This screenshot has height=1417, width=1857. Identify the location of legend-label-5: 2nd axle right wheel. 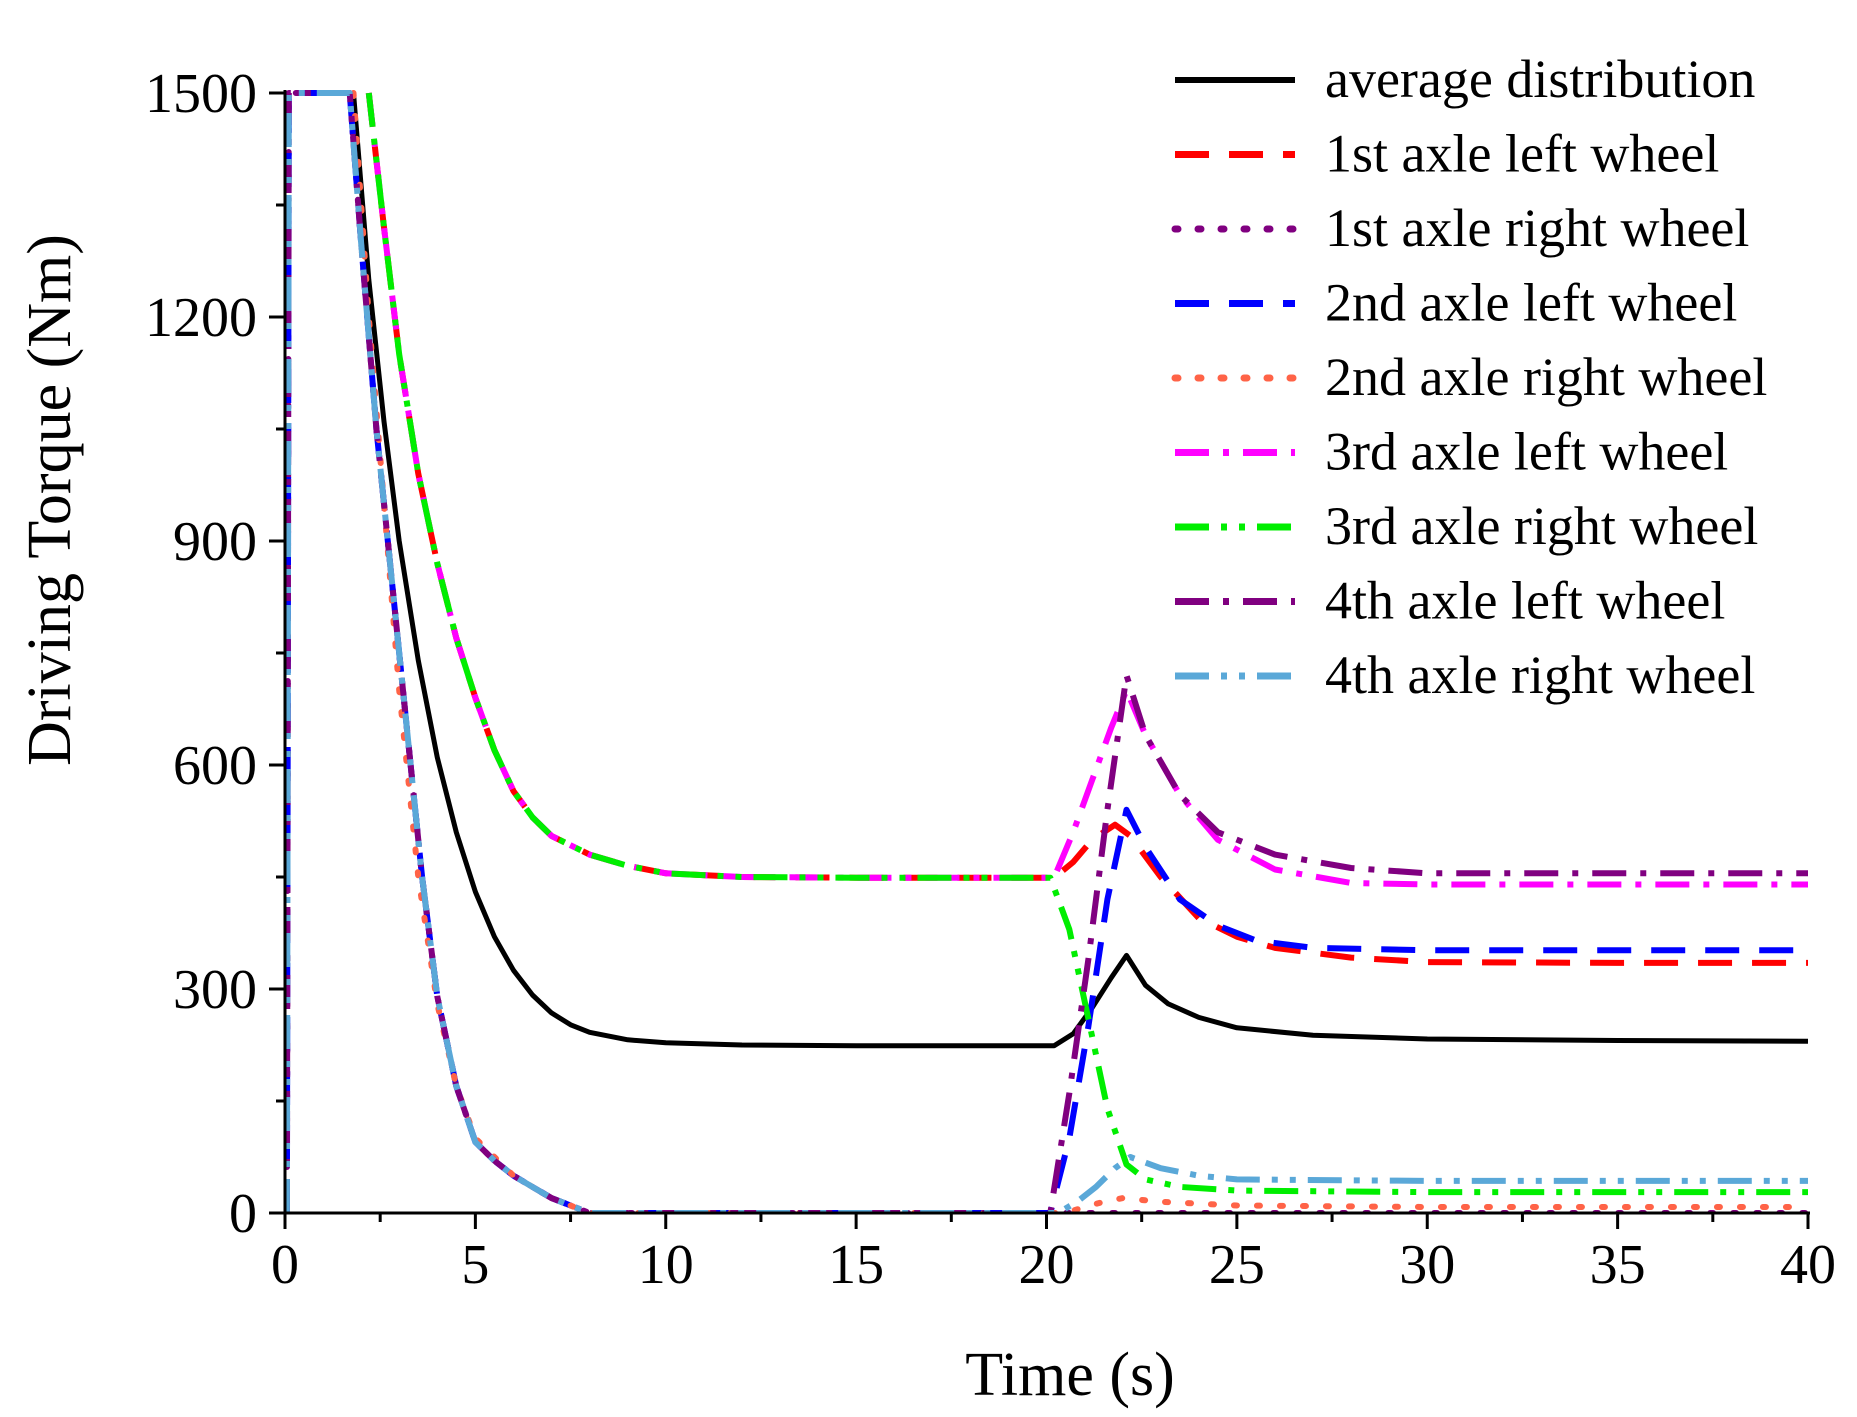
(1546, 377).